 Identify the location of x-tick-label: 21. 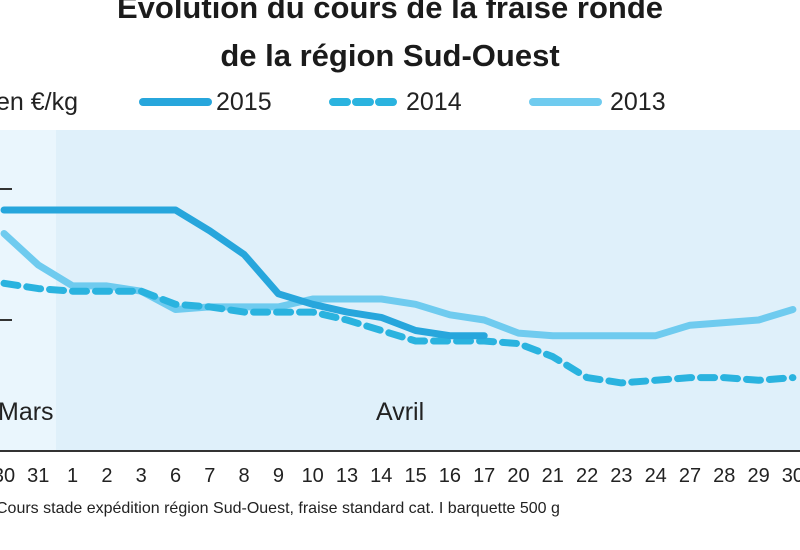
(553, 476).